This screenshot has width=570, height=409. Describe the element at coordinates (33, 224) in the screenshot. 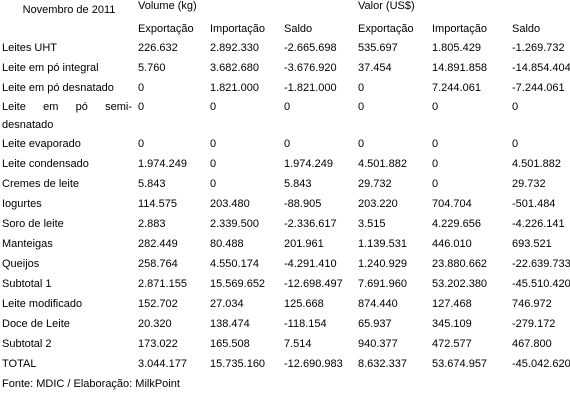

I see `row-label: Soro de leite` at that location.